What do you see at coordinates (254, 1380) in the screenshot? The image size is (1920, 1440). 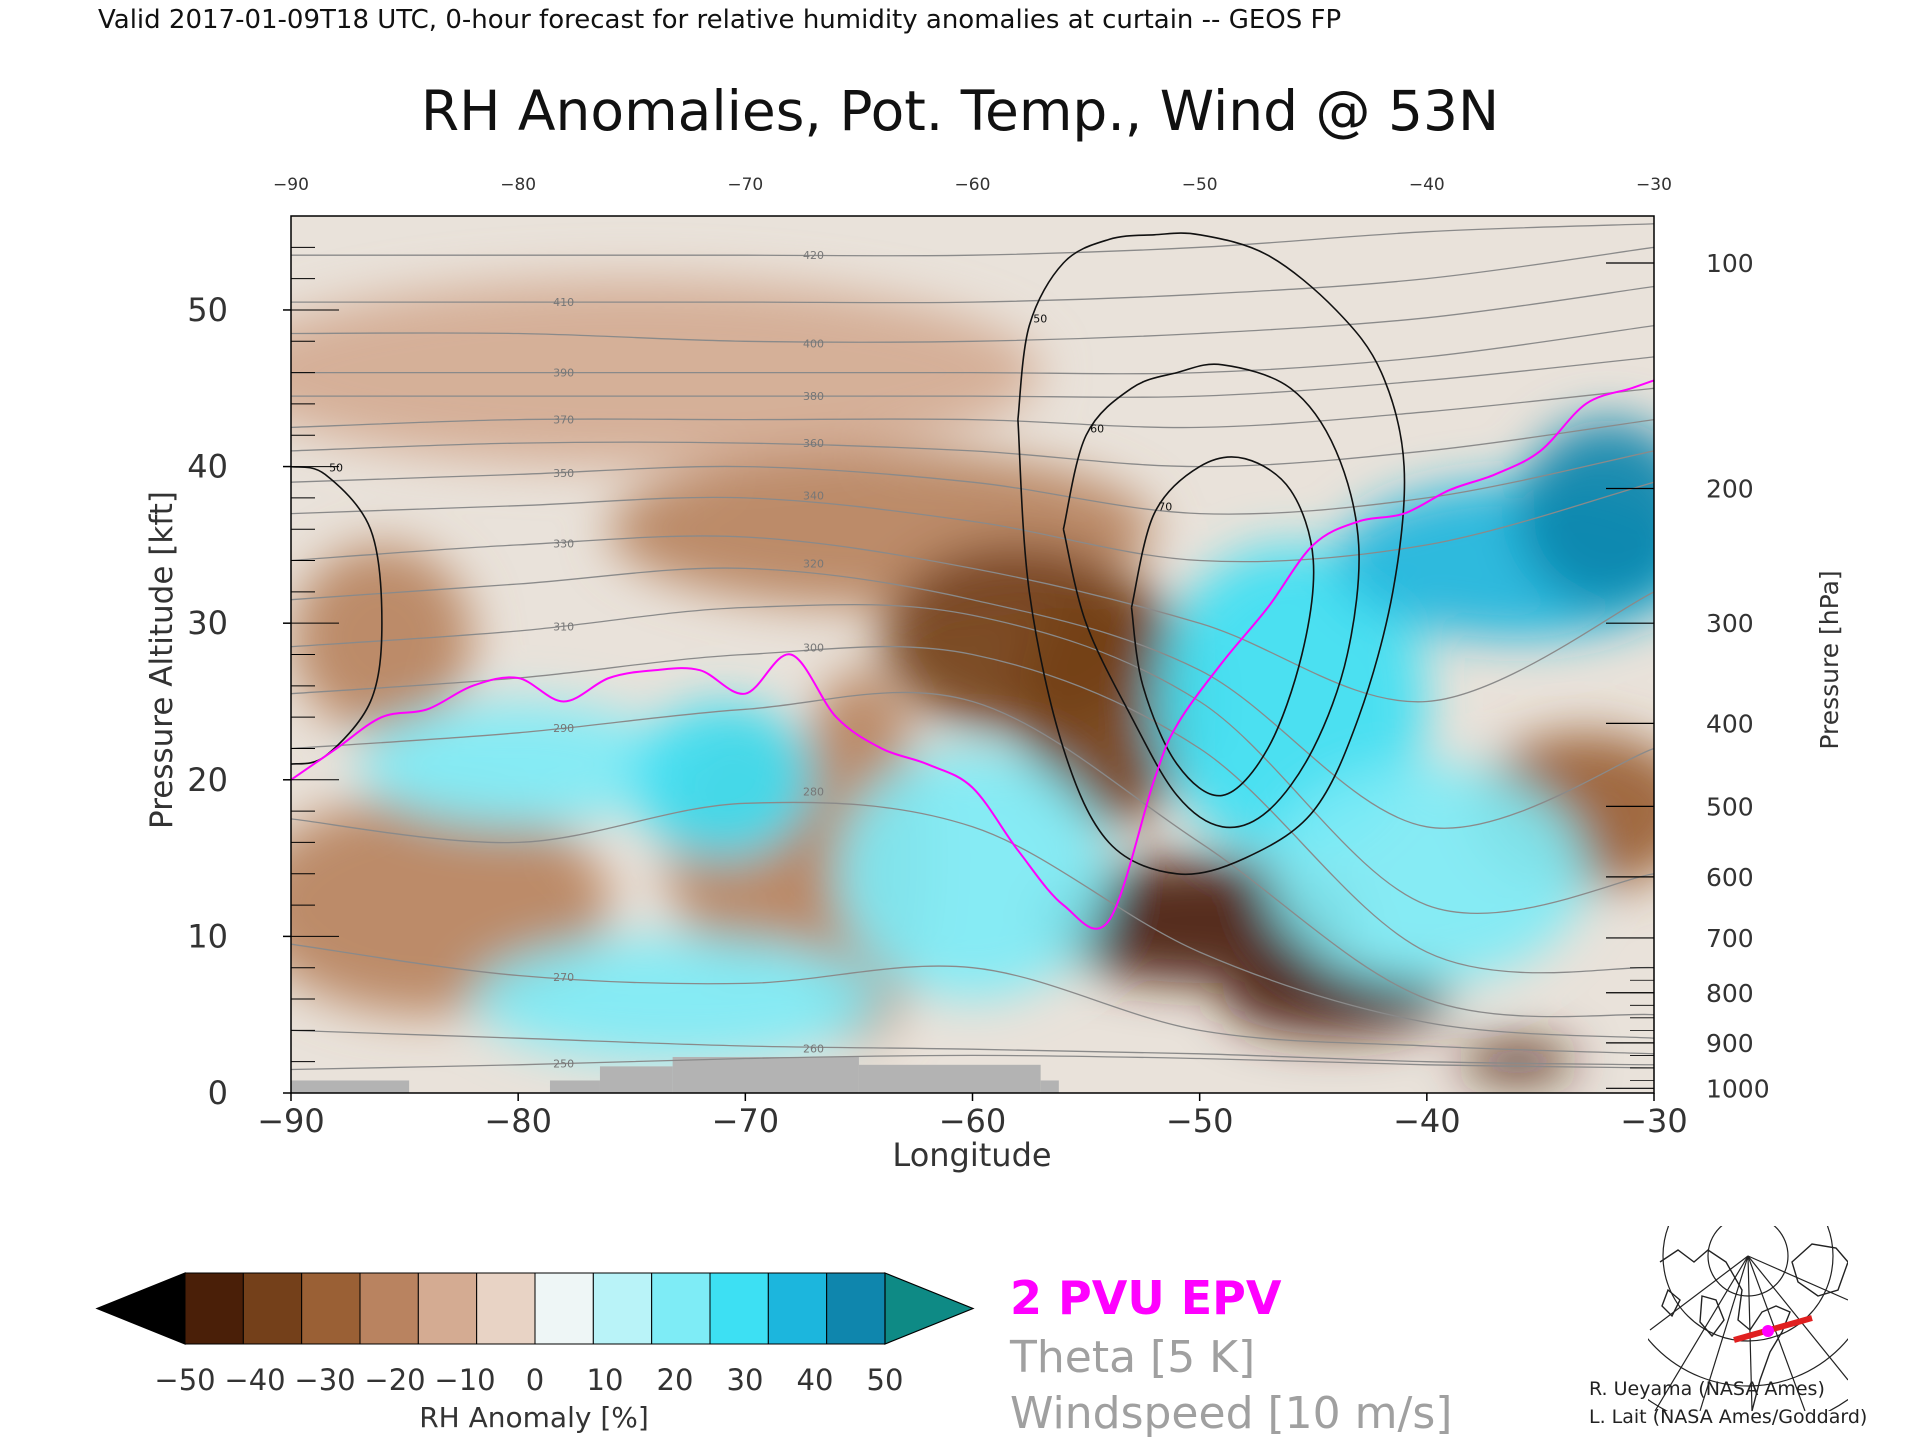 I see `colorbar-tick-label-1: −40` at bounding box center [254, 1380].